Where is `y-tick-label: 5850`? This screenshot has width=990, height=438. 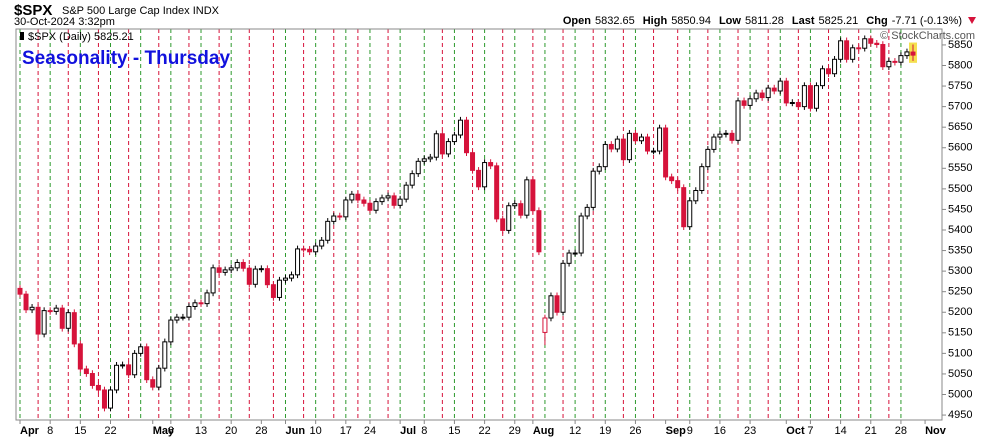
y-tick-label: 5850 is located at coordinates (960, 45).